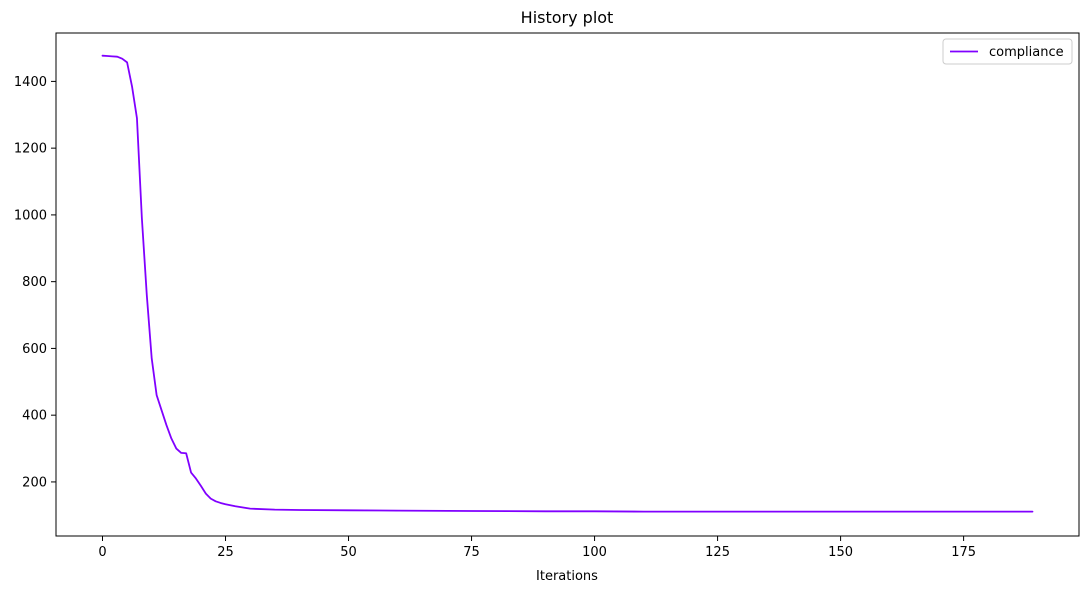  I want to click on x-tick-label: 0, so click(102, 552).